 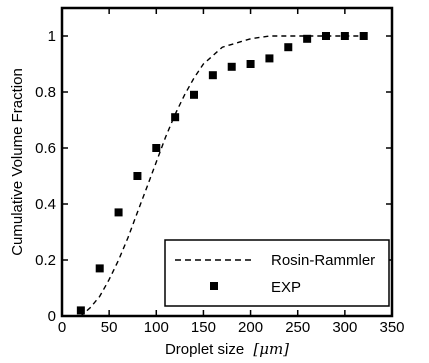 What do you see at coordinates (45, 92) in the screenshot?
I see `y-tick-label: 0.8` at bounding box center [45, 92].